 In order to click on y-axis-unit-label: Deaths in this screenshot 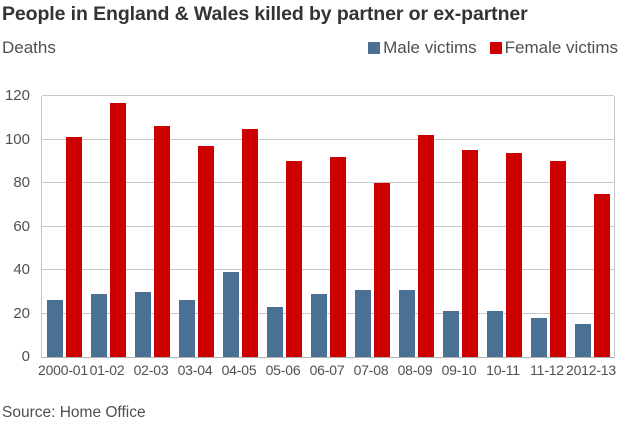, I will do `click(29, 47)`.